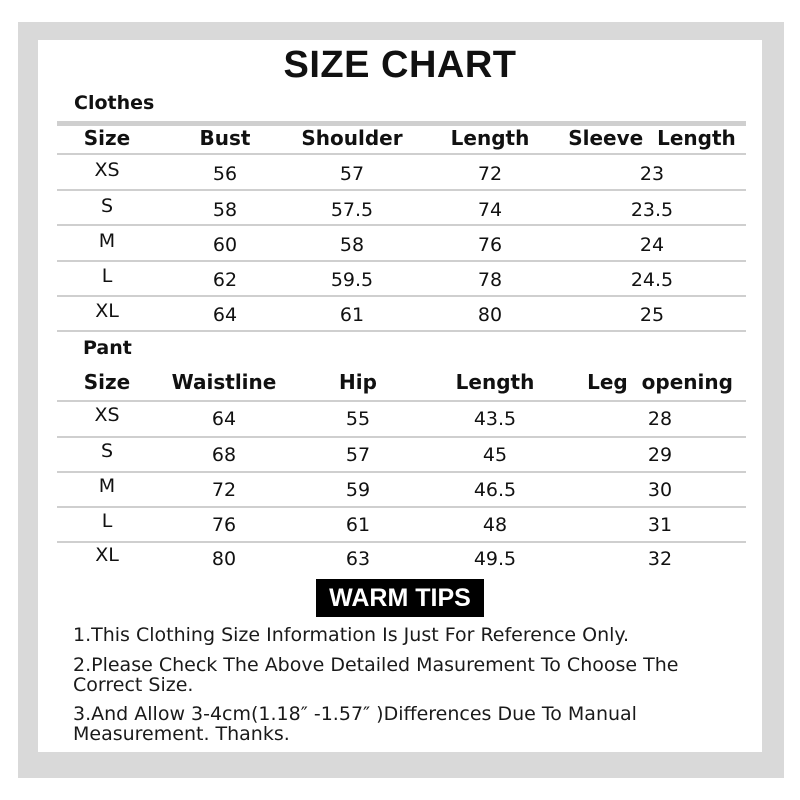 This screenshot has width=800, height=800. Describe the element at coordinates (114, 103) in the screenshot. I see `clothes-section-label: Clothes` at that location.